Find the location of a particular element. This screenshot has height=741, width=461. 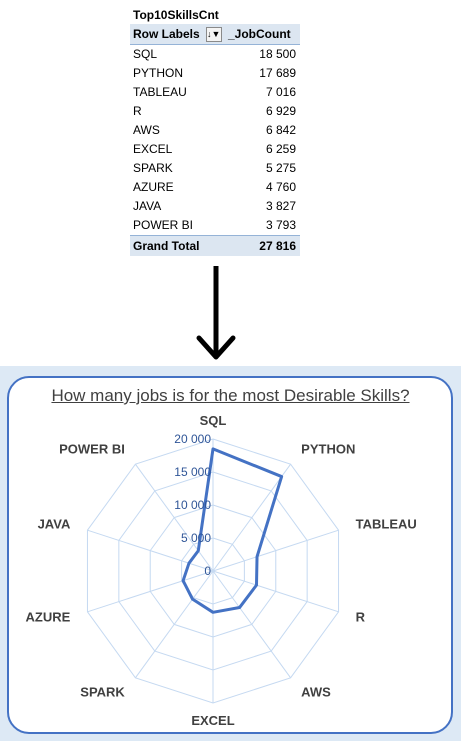

category-label: JAVA is located at coordinates (54, 524).